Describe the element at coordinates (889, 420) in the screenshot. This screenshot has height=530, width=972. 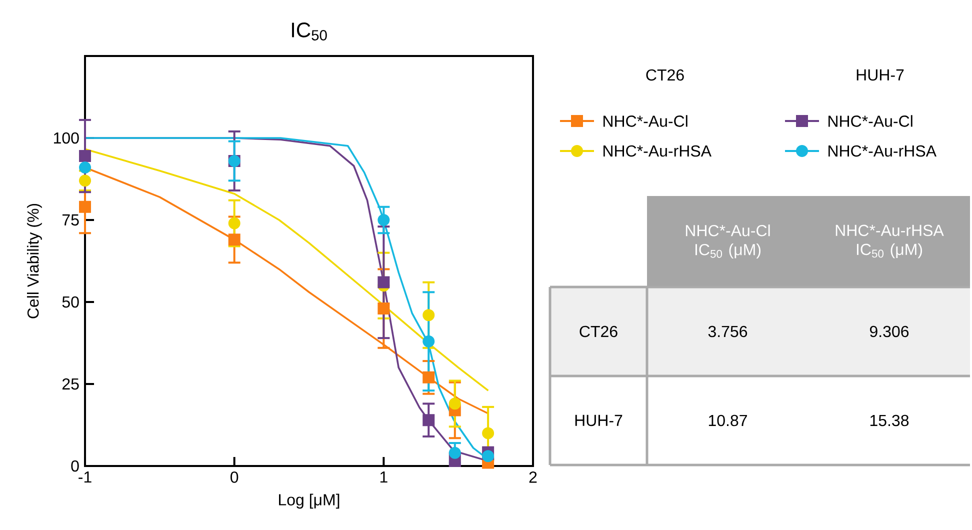
I see `text: 15.38` at that location.